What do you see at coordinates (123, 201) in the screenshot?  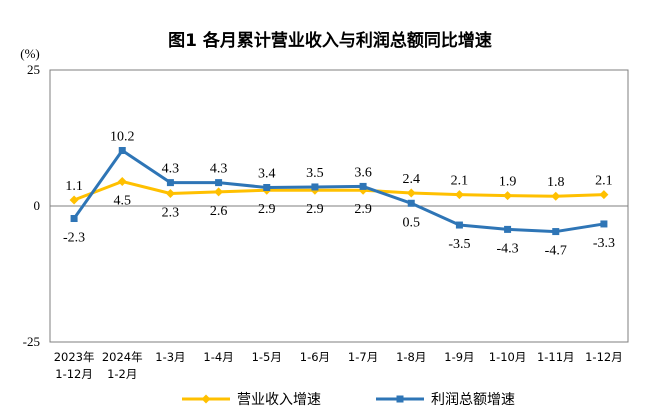 I see `data-label: 4.5` at bounding box center [123, 201].